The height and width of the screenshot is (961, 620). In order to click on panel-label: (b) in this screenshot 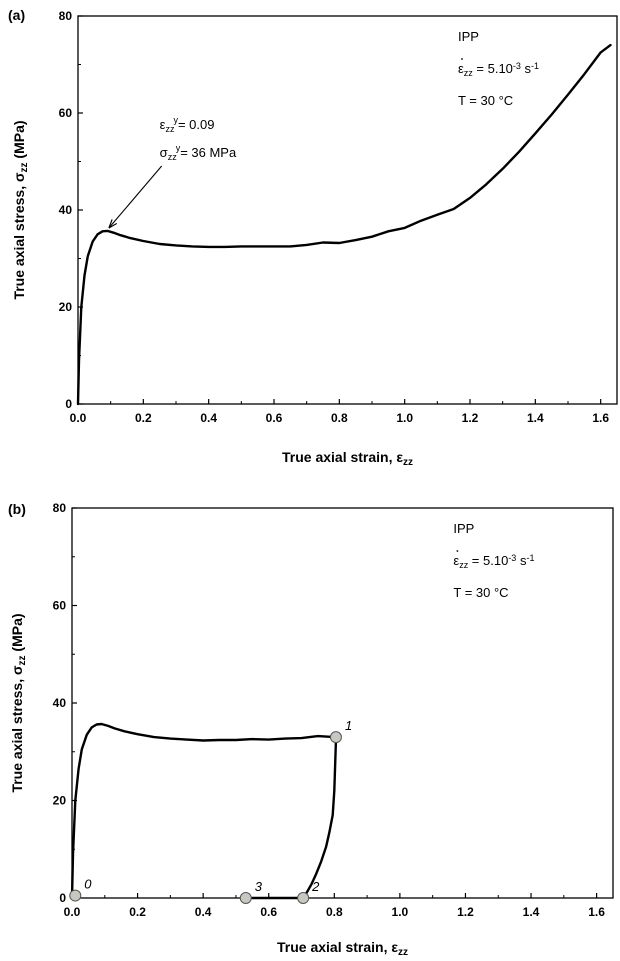, I will do `click(17, 509)`.